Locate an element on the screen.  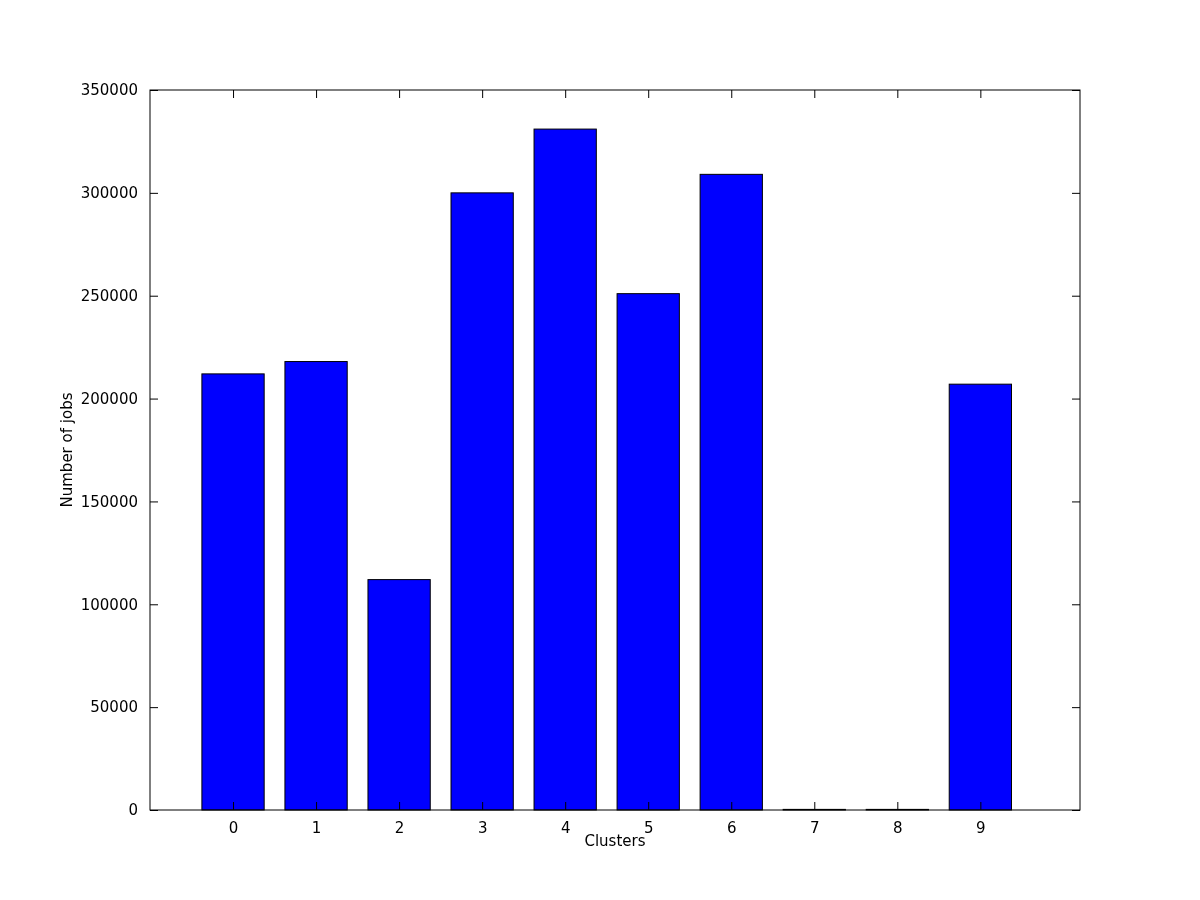
x-tick-label: 7 is located at coordinates (815, 827).